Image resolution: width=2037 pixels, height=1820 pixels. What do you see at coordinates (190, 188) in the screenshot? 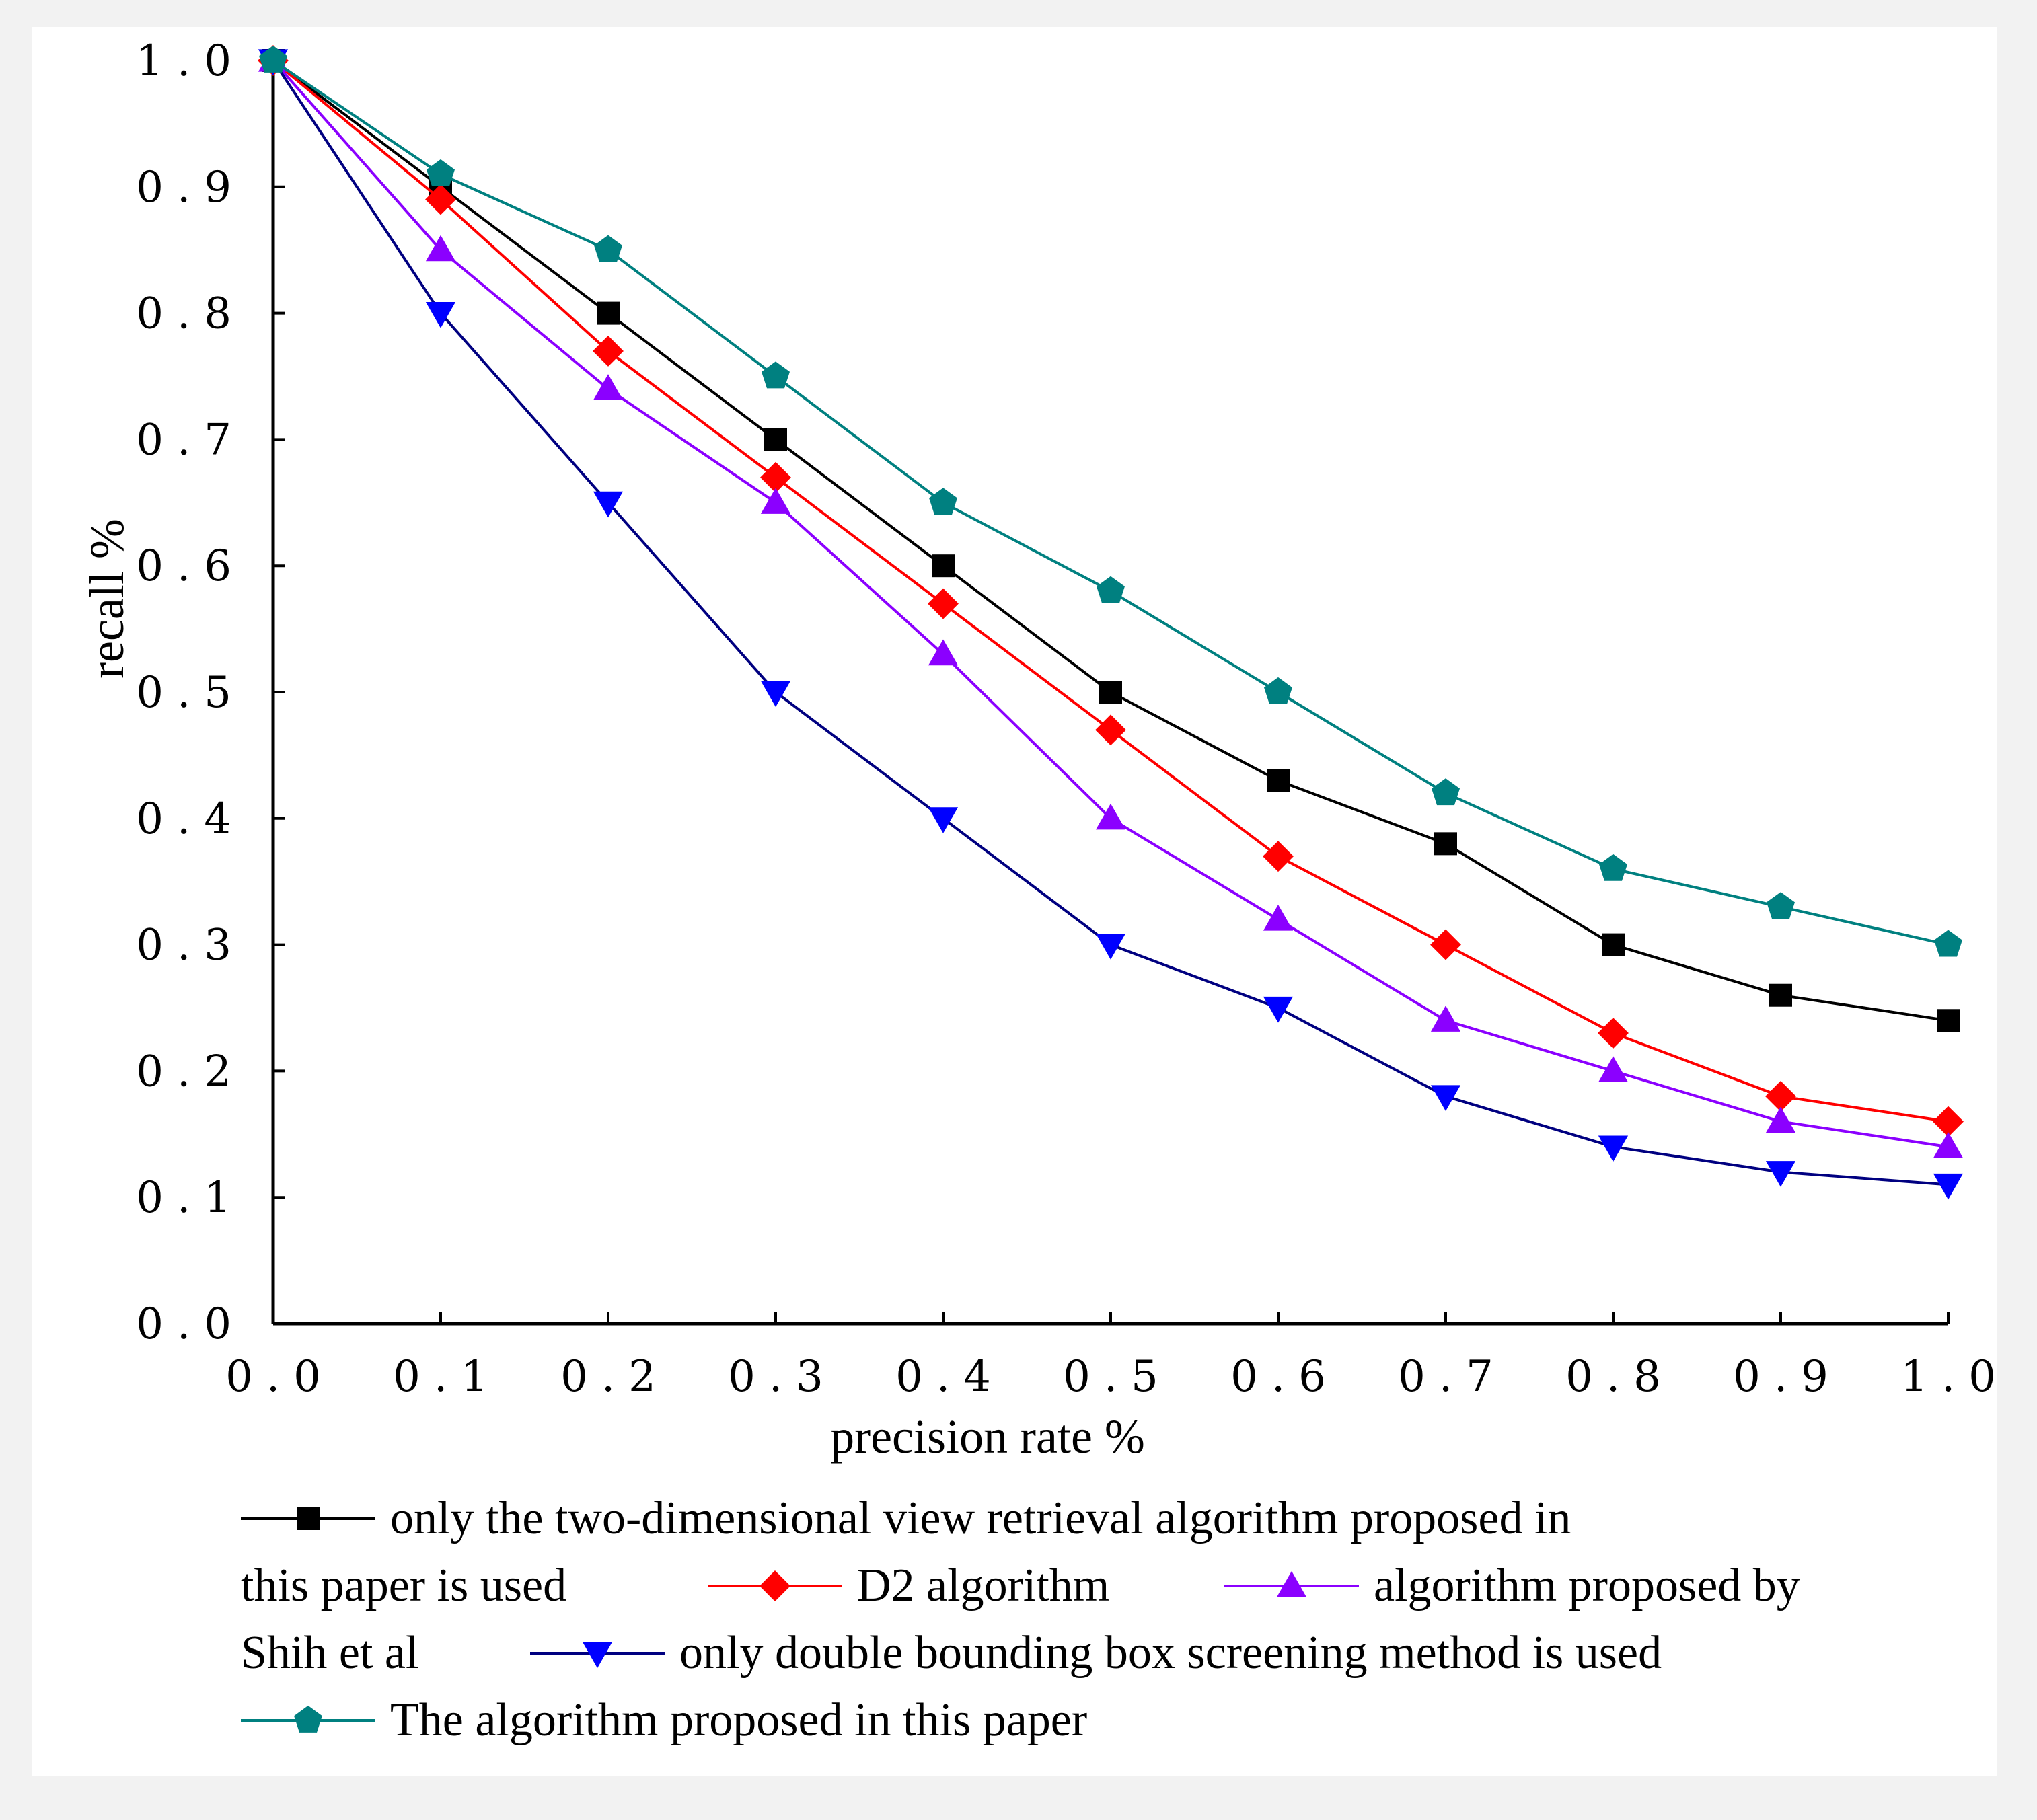
I see `y-tick-label: 0.9` at bounding box center [190, 188].